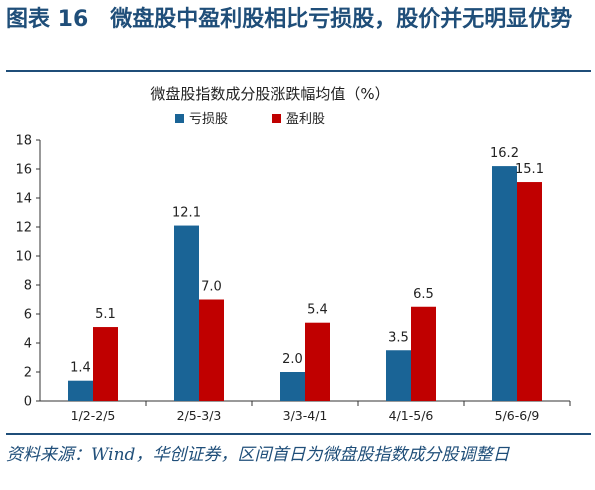  What do you see at coordinates (93, 415) in the screenshot?
I see `x-tick-label: 1/2-2/5` at bounding box center [93, 415].